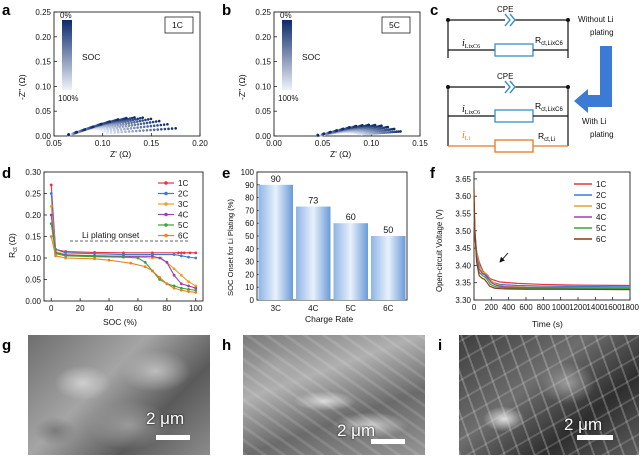 This screenshot has width=642, height=458. I want to click on panel-d-legend-marker-4C, so click(166, 214).